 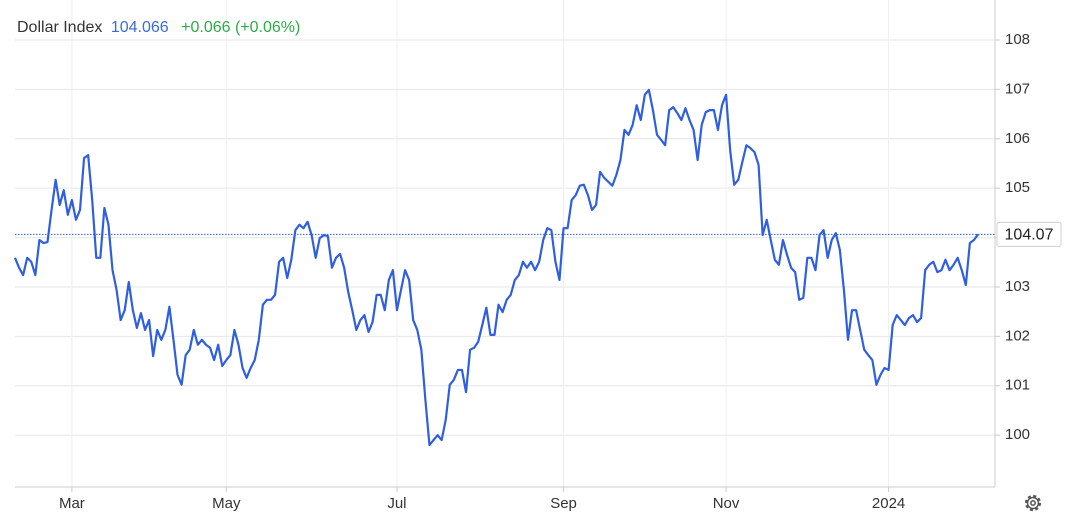 What do you see at coordinates (396, 503) in the screenshot?
I see `x-tick-label: Jul` at bounding box center [396, 503].